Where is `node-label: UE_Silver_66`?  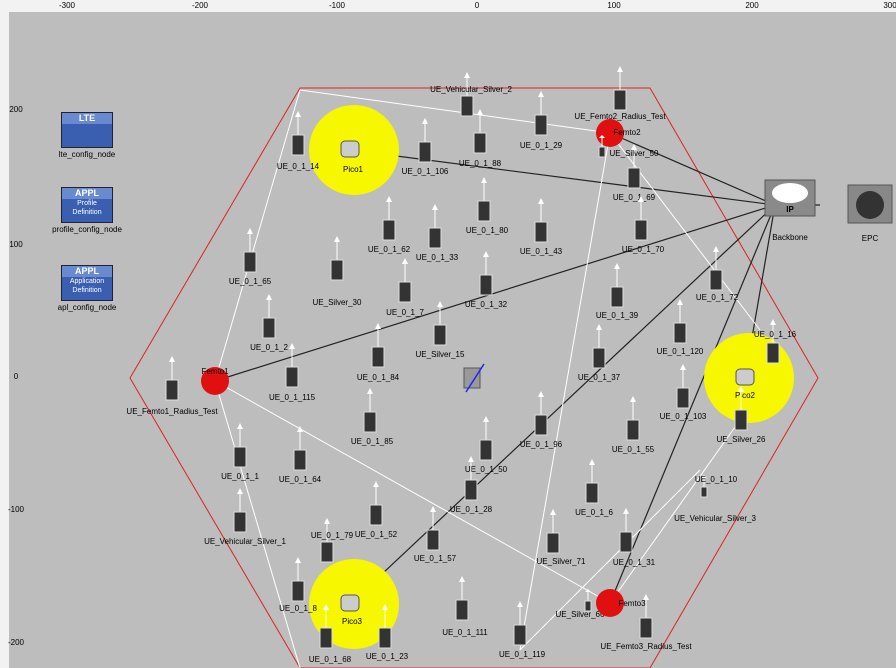
node-label: UE_Silver_66 is located at coordinates (580, 614).